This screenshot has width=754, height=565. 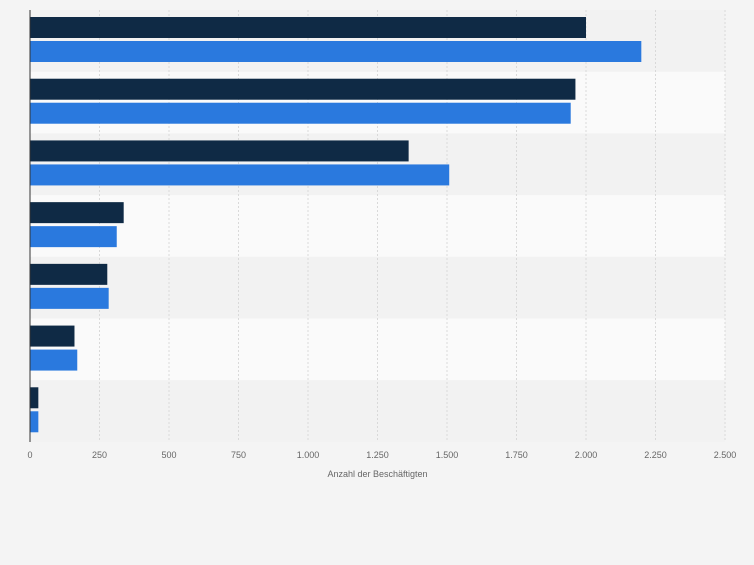 I want to click on x-tick-label: 1.000, so click(x=308, y=455).